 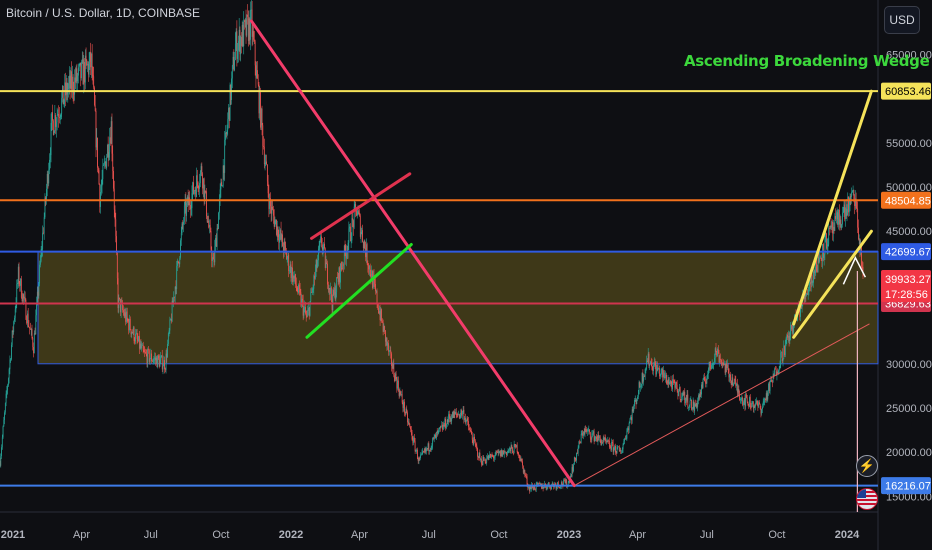 What do you see at coordinates (361, 206) in the screenshot?
I see `red-channel-line` at bounding box center [361, 206].